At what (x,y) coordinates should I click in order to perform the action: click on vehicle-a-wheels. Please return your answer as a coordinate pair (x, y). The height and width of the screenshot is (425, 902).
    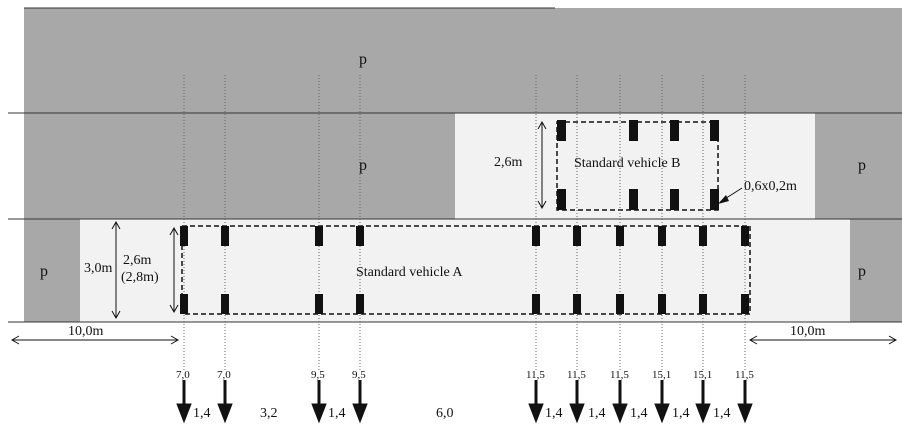
    Looking at the image, I should click on (464, 270).